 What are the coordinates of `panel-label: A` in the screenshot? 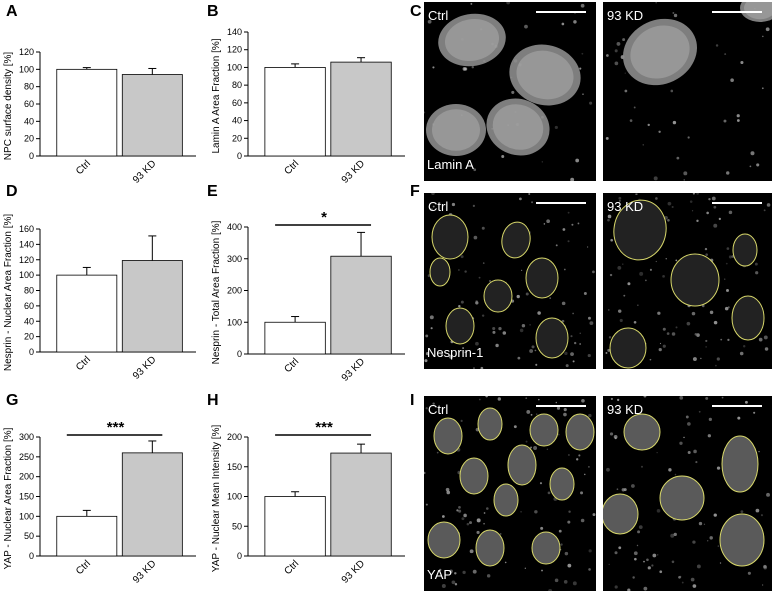 It's located at (12, 11).